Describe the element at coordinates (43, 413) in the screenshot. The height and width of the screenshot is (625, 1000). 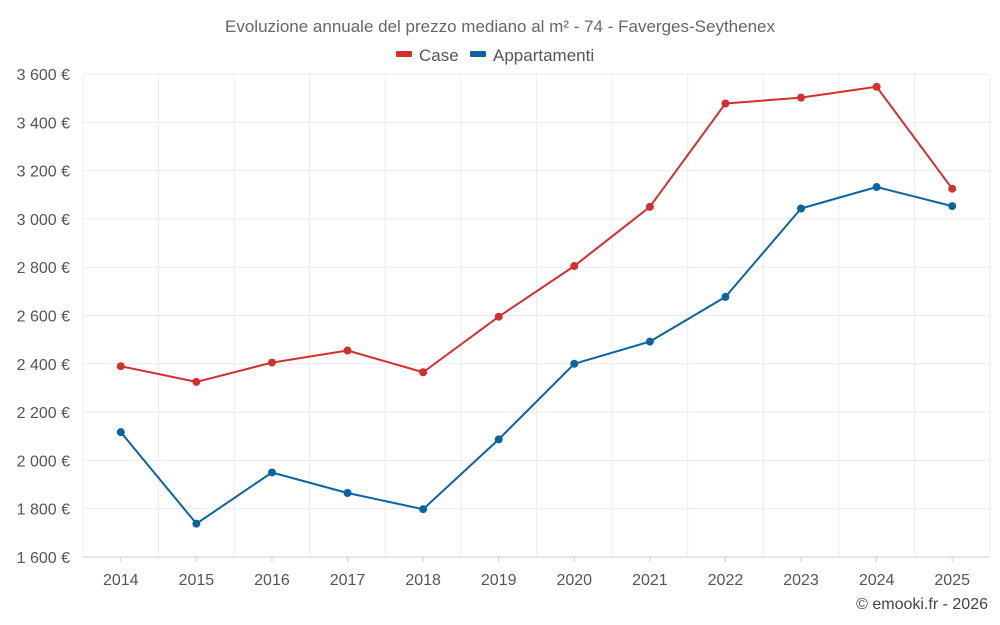
I see `y-tick-label: 2 200 €` at that location.